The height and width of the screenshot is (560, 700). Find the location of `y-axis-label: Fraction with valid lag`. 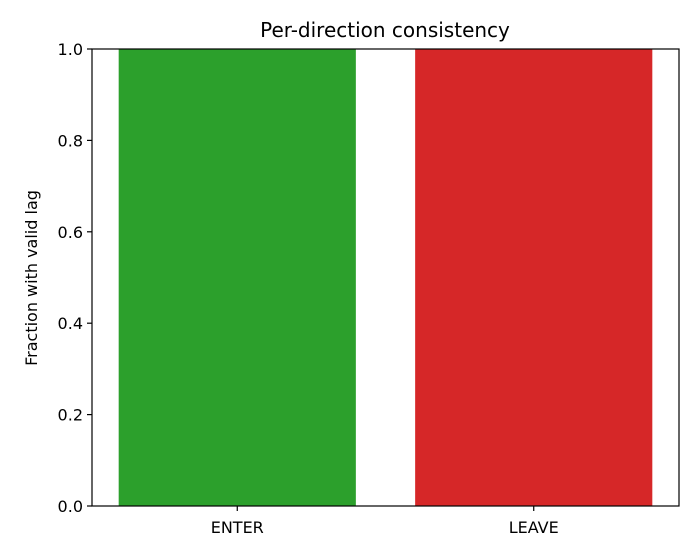

y-axis-label: Fraction with valid lag is located at coordinates (31, 278).